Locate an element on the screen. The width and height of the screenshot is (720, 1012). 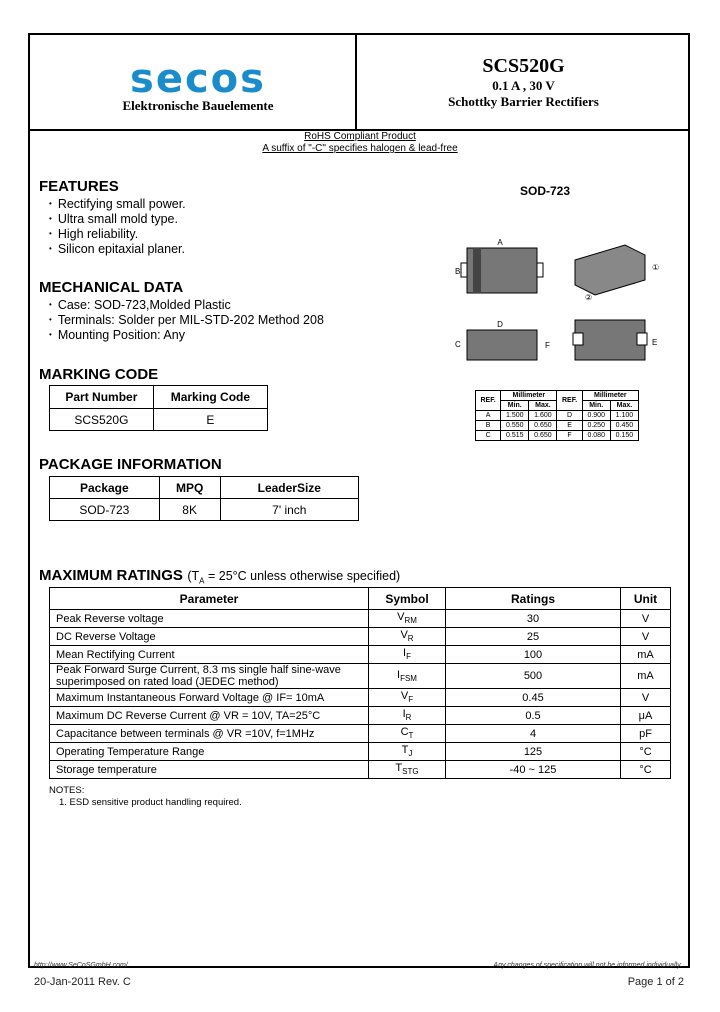
table-row: C 0.515 0.650 F 0.080 0.150 is located at coordinates (557, 435).